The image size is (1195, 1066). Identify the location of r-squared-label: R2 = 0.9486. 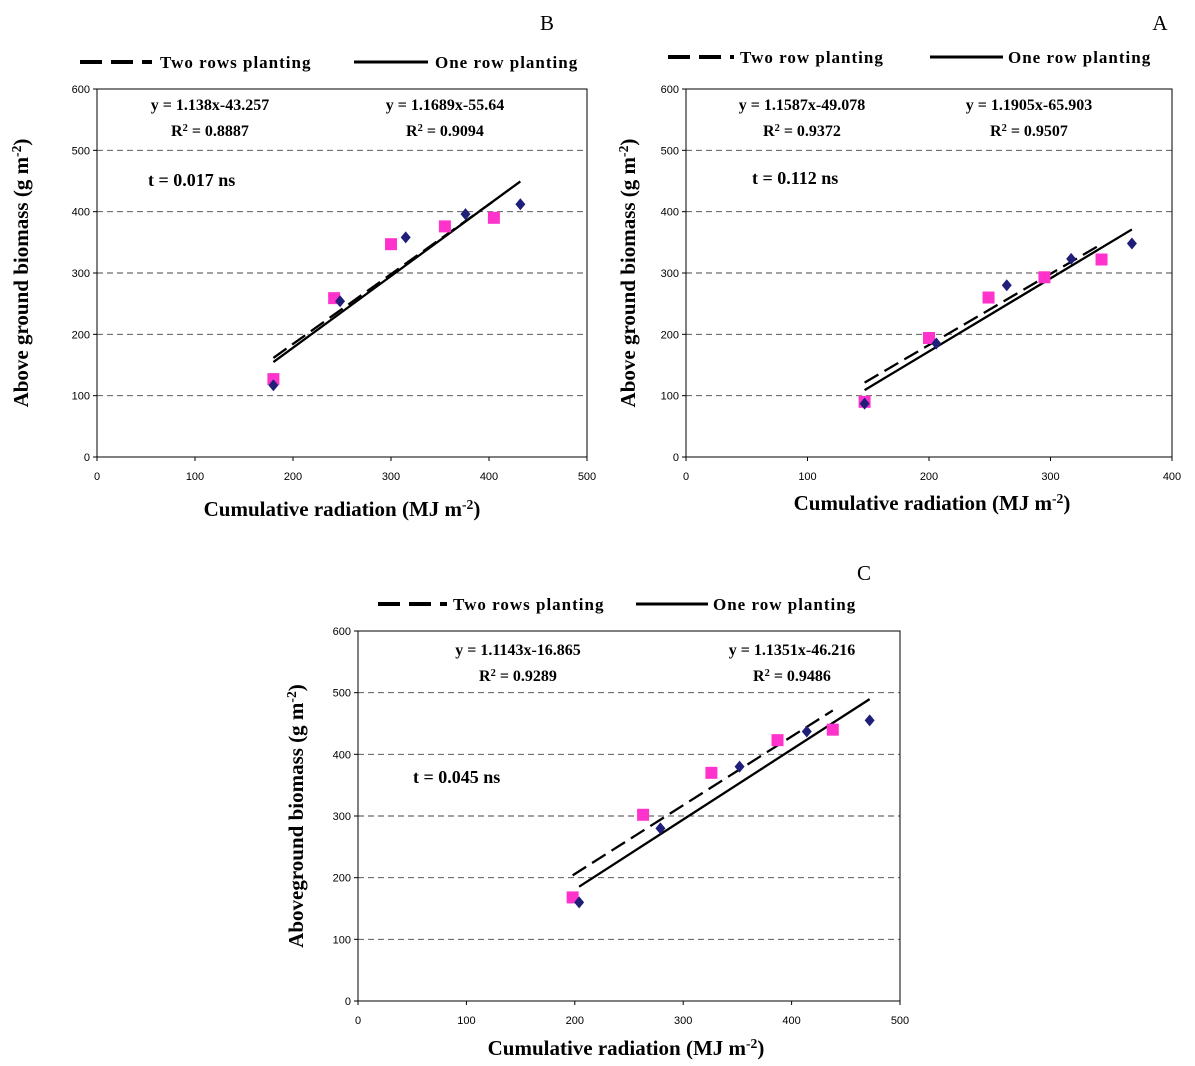
(792, 677).